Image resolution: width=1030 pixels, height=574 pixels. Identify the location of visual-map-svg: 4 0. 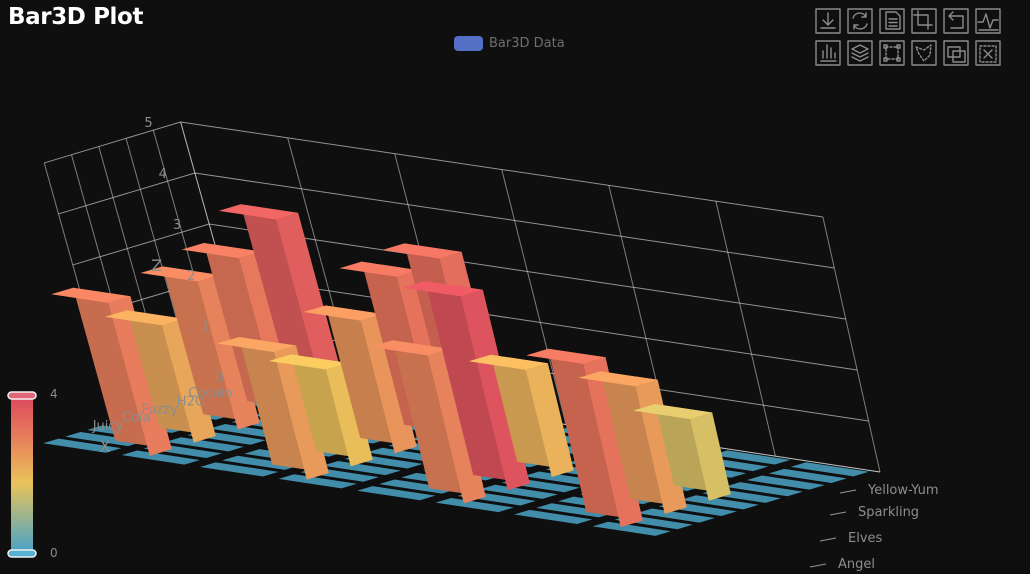
(32, 473).